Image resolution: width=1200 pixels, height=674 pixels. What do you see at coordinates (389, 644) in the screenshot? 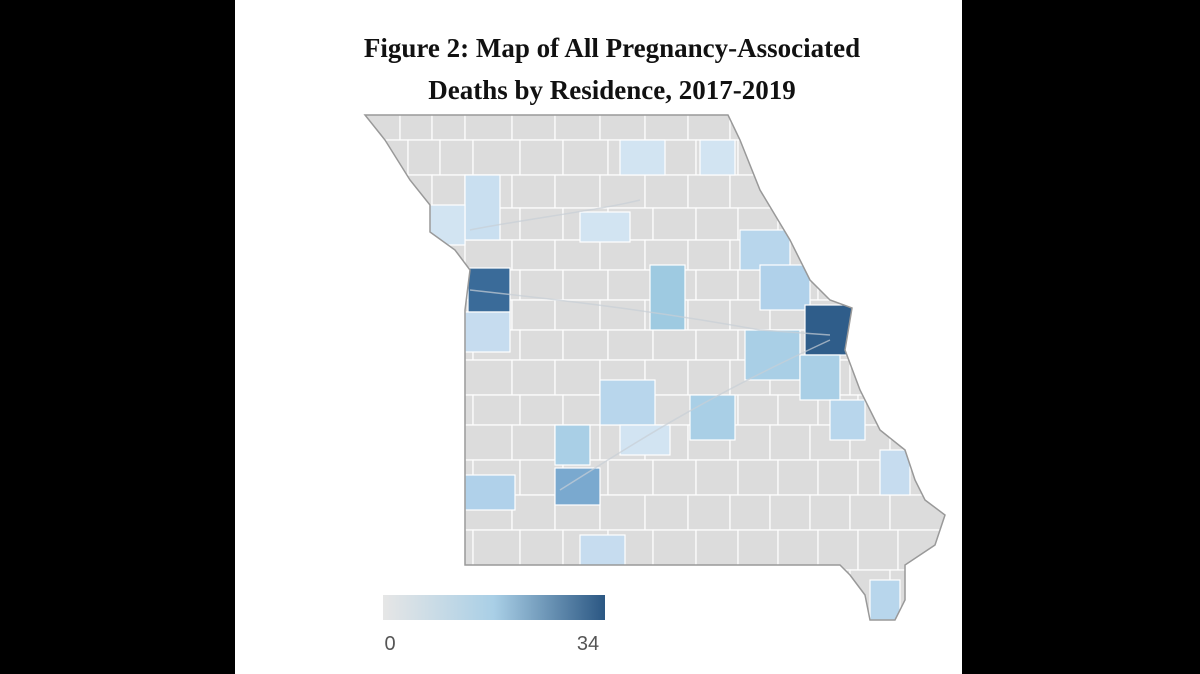
I see `legend-min: 0` at bounding box center [389, 644].